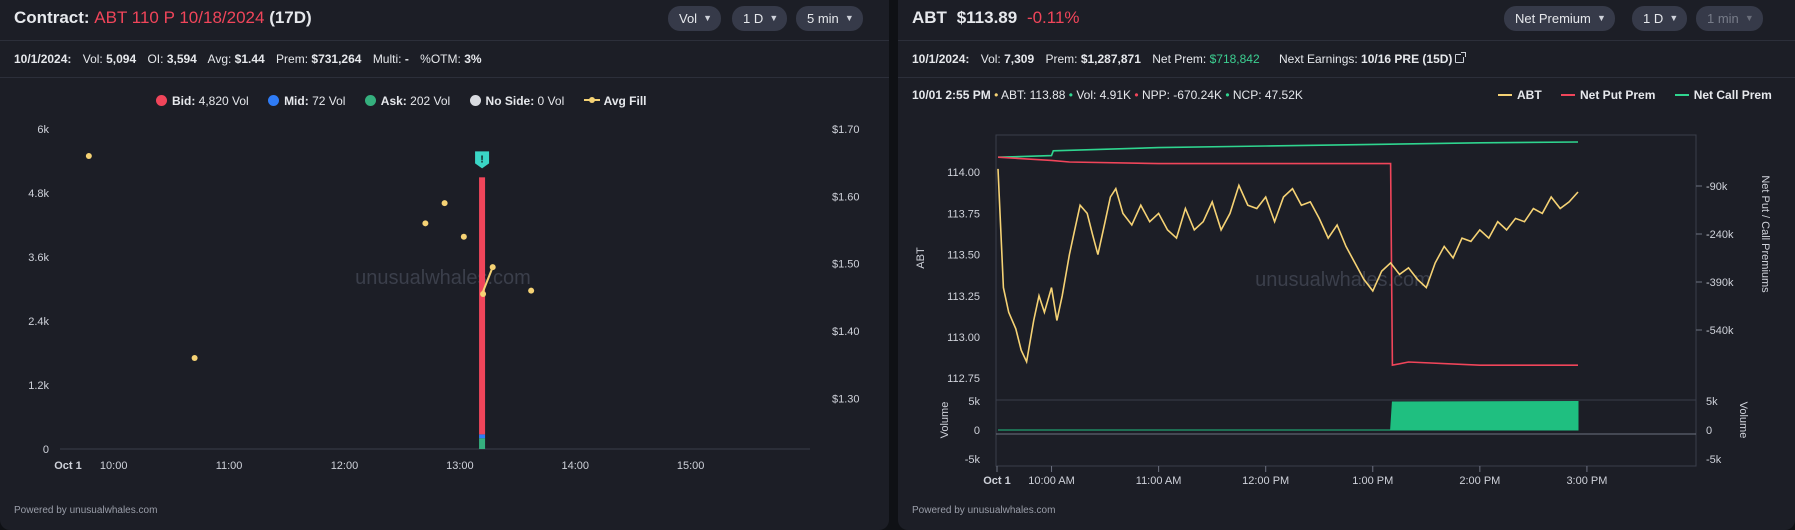 The image size is (1795, 530). What do you see at coordinates (229, 466) in the screenshot?
I see `x-tick-label: 11:00` at bounding box center [229, 466].